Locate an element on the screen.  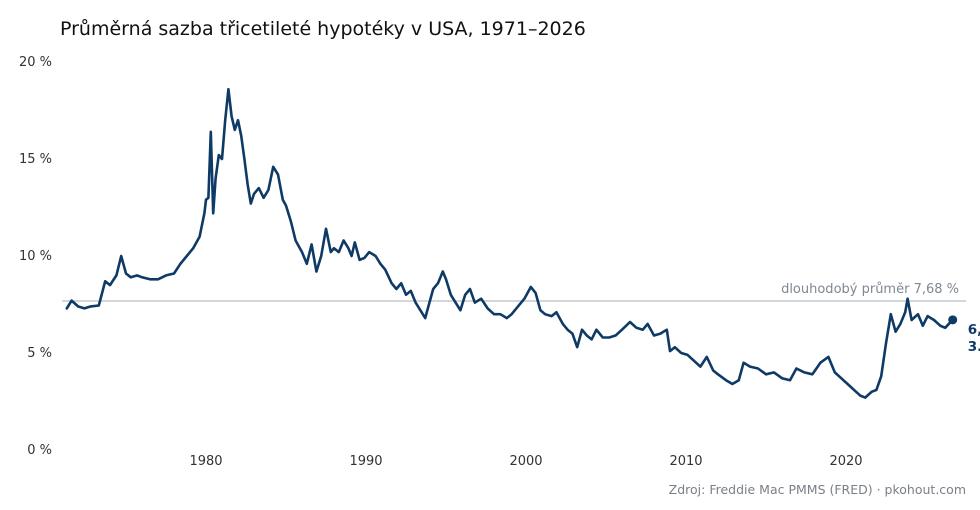
last-date-label: 3. 9. 2026 is located at coordinates (974, 347).